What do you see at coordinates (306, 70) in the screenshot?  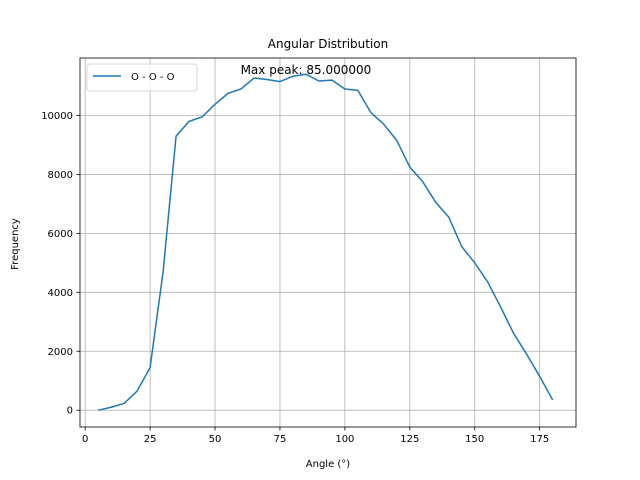 I see `max-peak-annotation: Max peak: 85.000000` at bounding box center [306, 70].